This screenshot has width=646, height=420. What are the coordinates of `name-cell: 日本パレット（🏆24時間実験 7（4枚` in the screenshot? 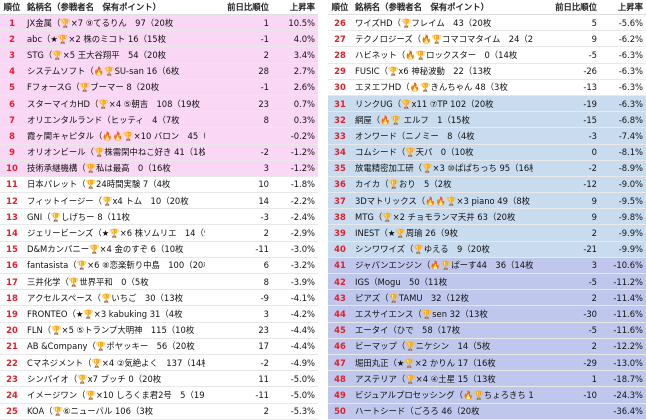 It's located at (99, 184).